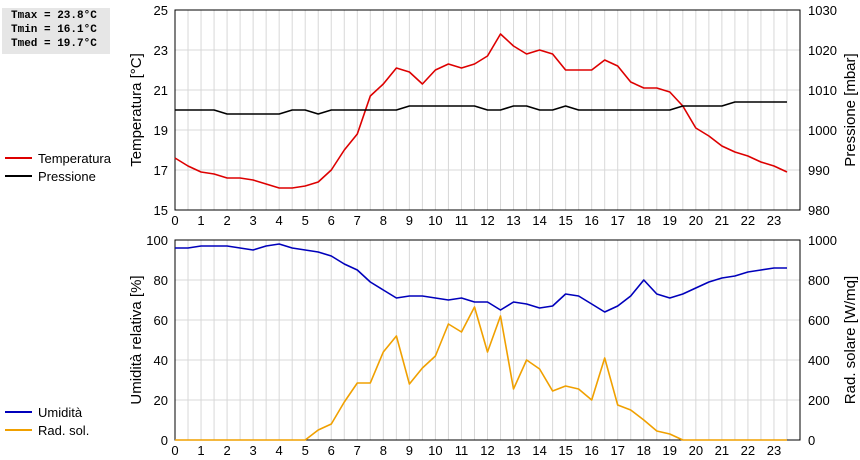 The width and height of the screenshot is (860, 460). What do you see at coordinates (161, 400) in the screenshot?
I see `y-tick-label-left: 20` at bounding box center [161, 400].